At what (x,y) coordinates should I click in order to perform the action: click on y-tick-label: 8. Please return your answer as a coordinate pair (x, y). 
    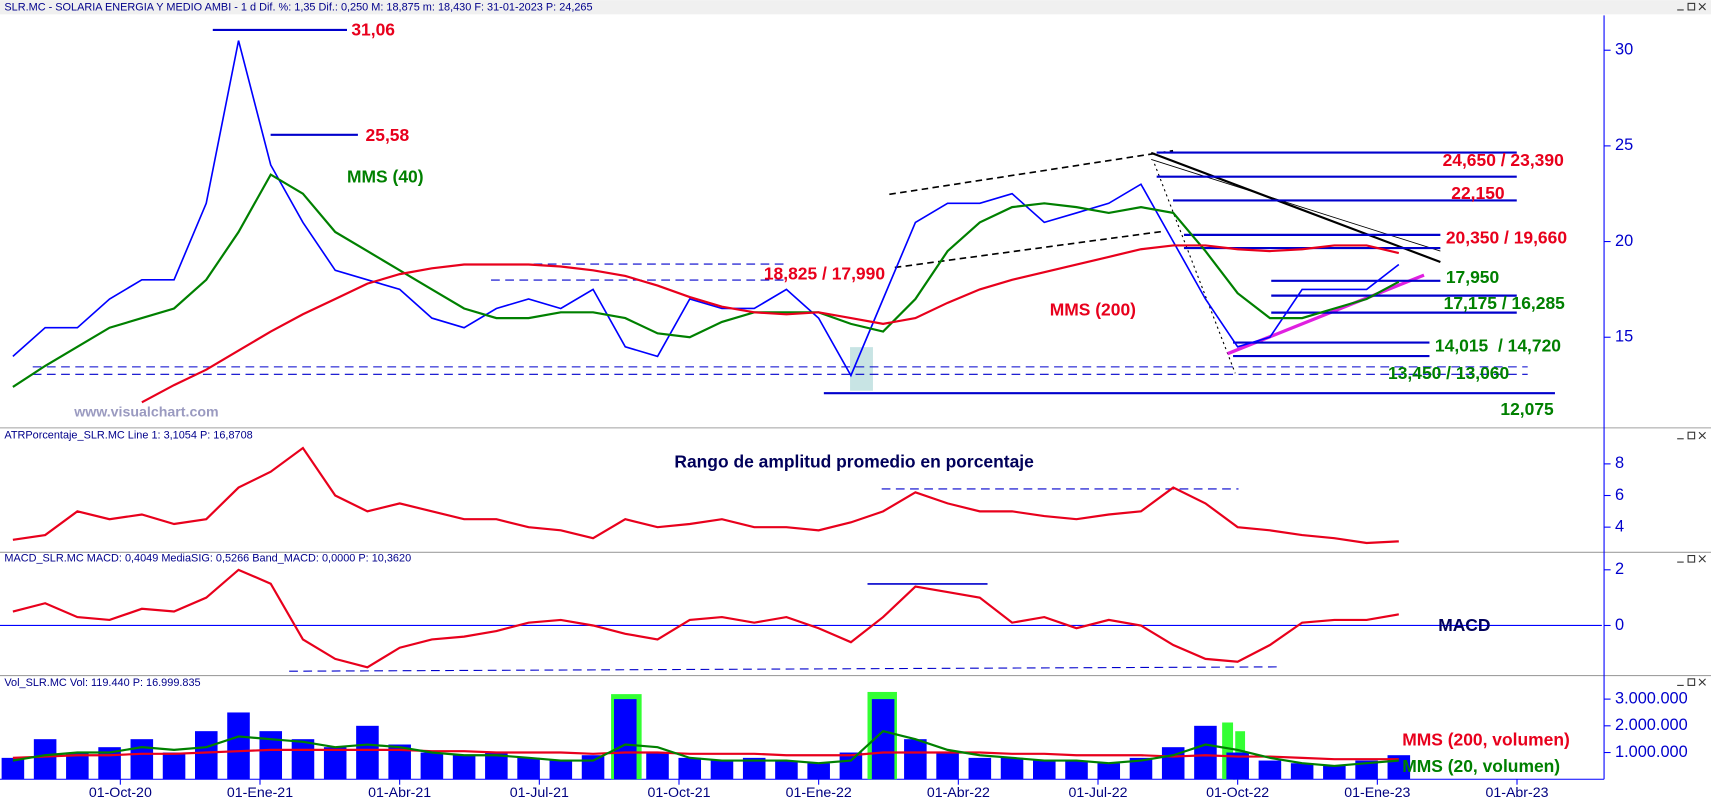
    Looking at the image, I should click on (1619, 463).